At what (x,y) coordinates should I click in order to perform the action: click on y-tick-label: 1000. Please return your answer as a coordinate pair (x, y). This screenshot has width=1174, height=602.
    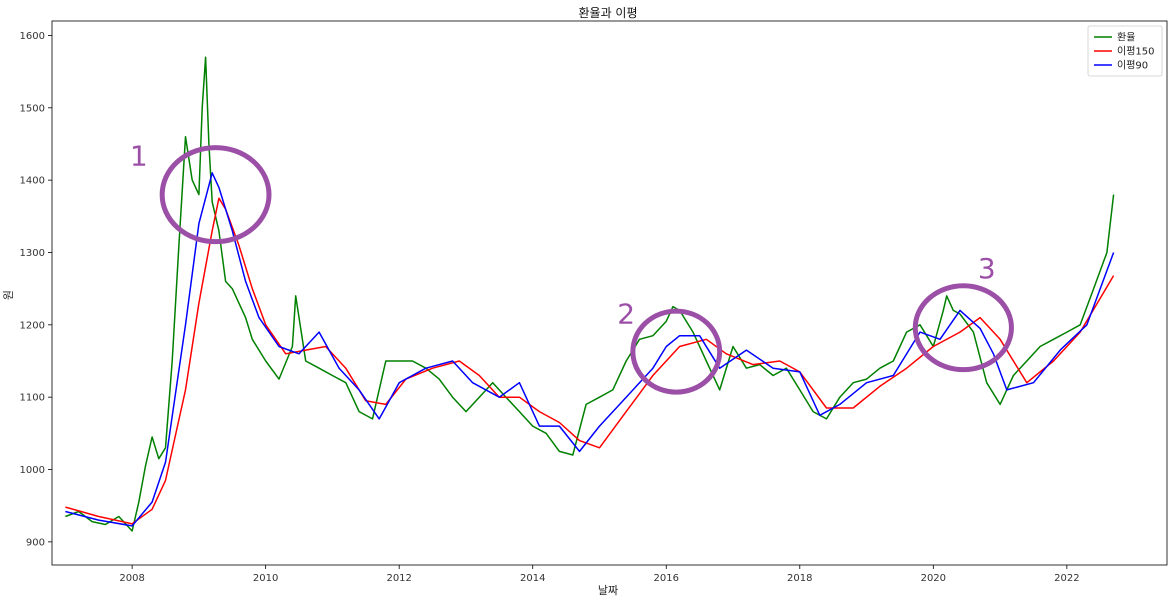
    Looking at the image, I should click on (32, 470).